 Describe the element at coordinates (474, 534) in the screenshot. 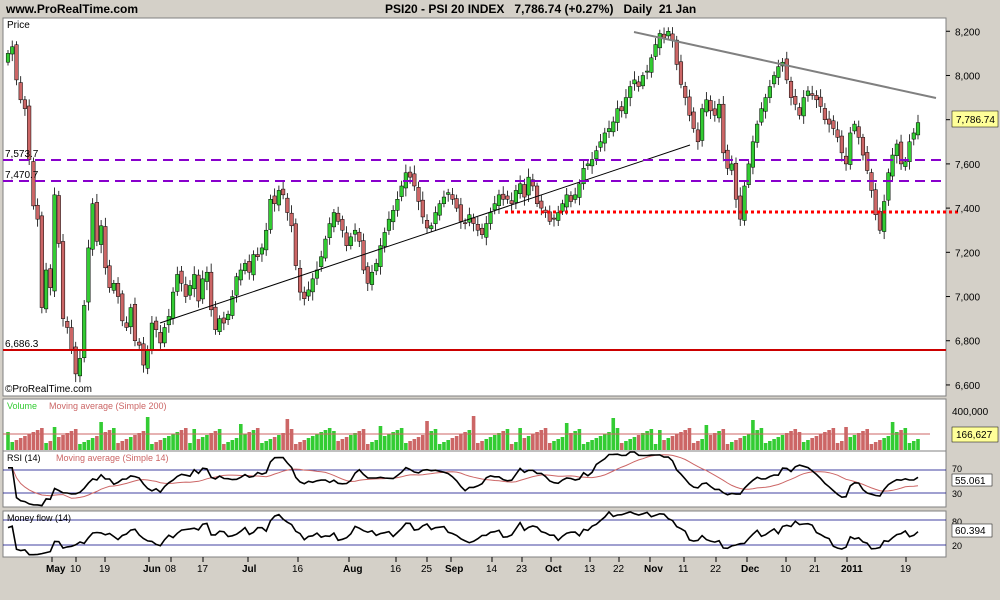

I see `money-flow-panel: Money flow (14)` at that location.